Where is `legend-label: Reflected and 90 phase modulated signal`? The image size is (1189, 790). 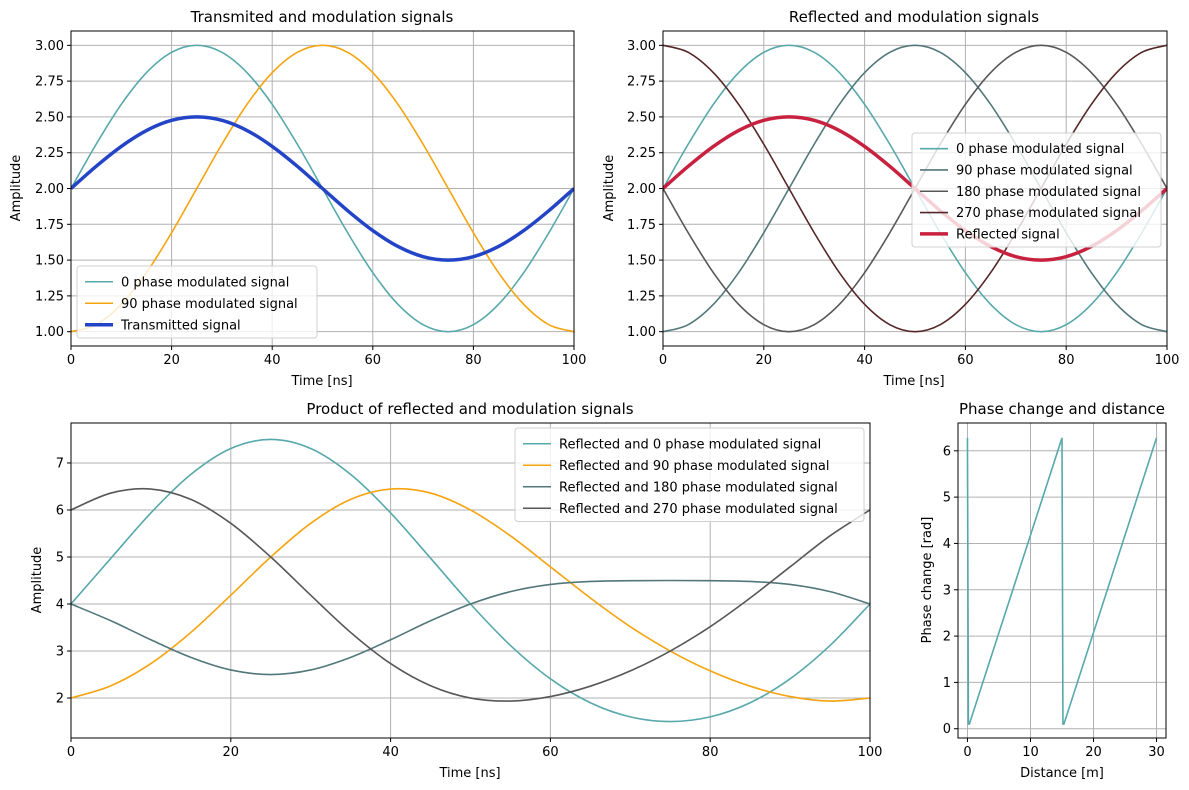
legend-label: Reflected and 90 phase modulated signal is located at coordinates (694, 466).